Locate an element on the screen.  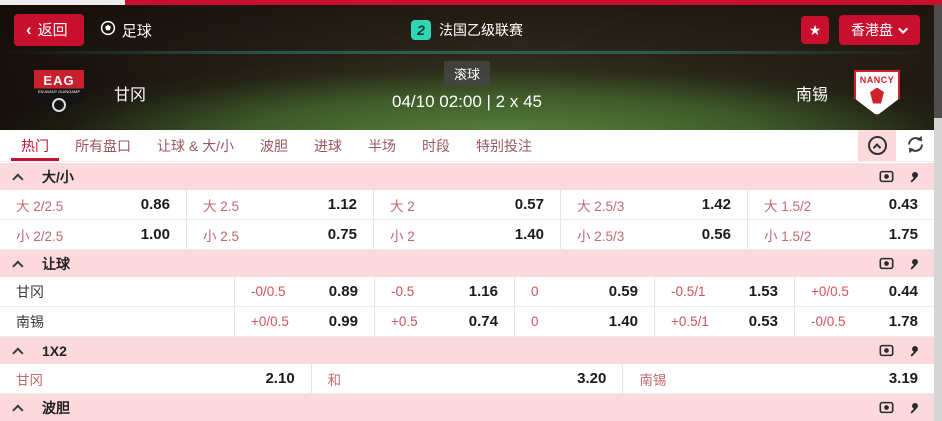
soccer-ball-icon is located at coordinates (108, 30).